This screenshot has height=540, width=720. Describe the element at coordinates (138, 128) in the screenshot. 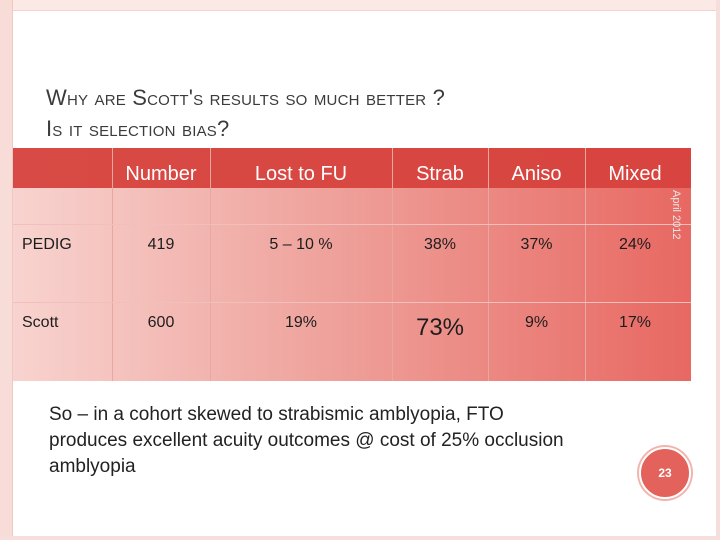

I see `title-line-2: Is it selection bias?` at that location.